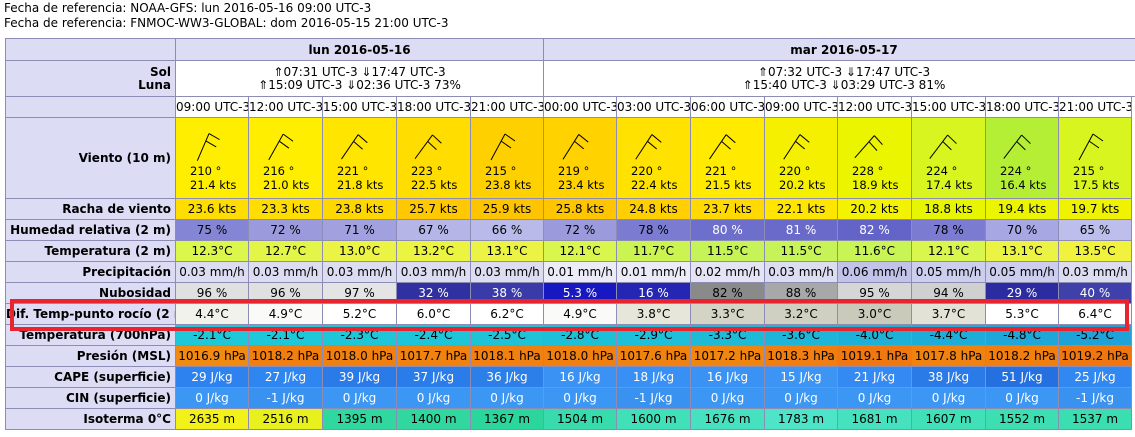 This screenshot has width=1135, height=437. What do you see at coordinates (654, 335) in the screenshot?
I see `value-cell: -2.9°C` at bounding box center [654, 335].